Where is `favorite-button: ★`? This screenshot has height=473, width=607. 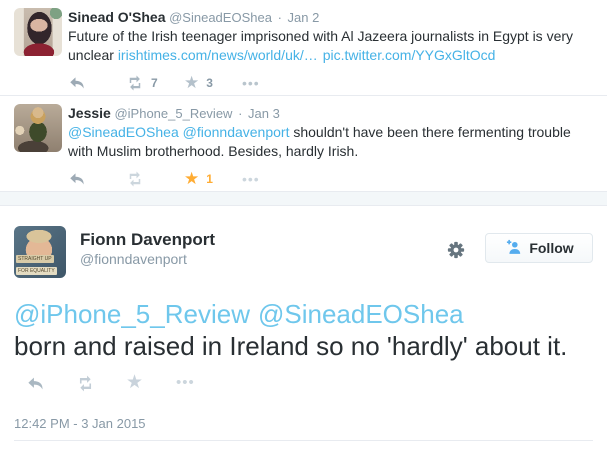 favorite-button: ★ is located at coordinates (151, 383).